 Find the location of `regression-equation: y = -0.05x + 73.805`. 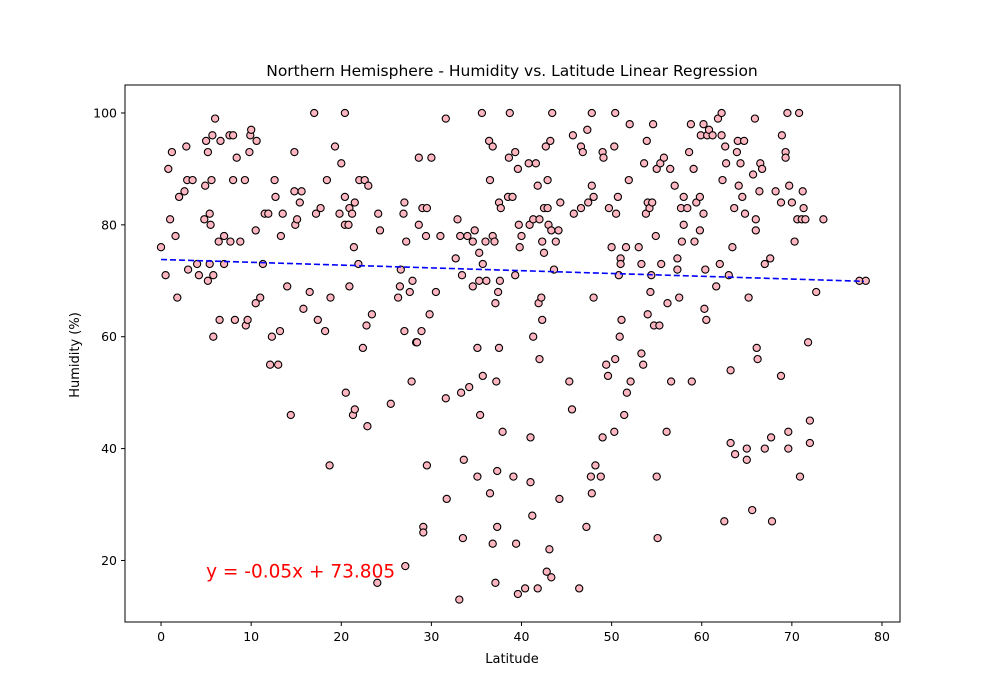

regression-equation: y = -0.05x + 73.805 is located at coordinates (300, 572).